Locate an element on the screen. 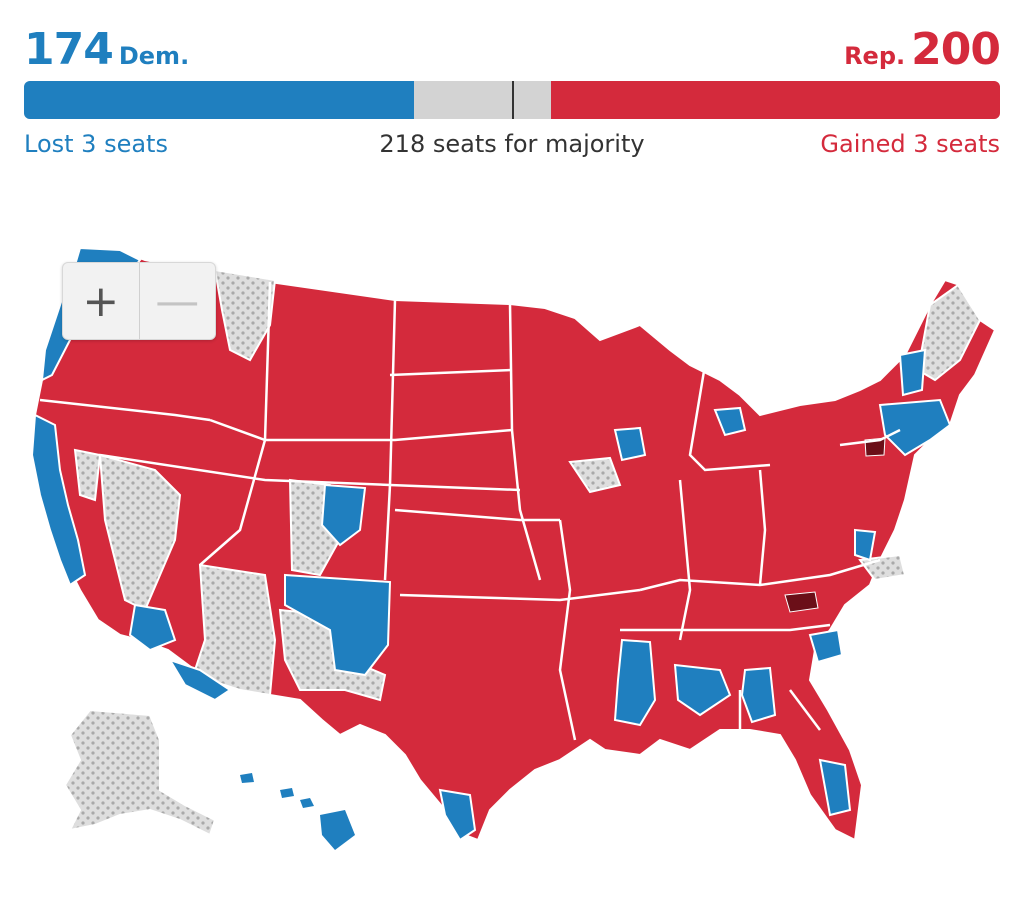  undecided-idaho-north is located at coordinates (245, 315).